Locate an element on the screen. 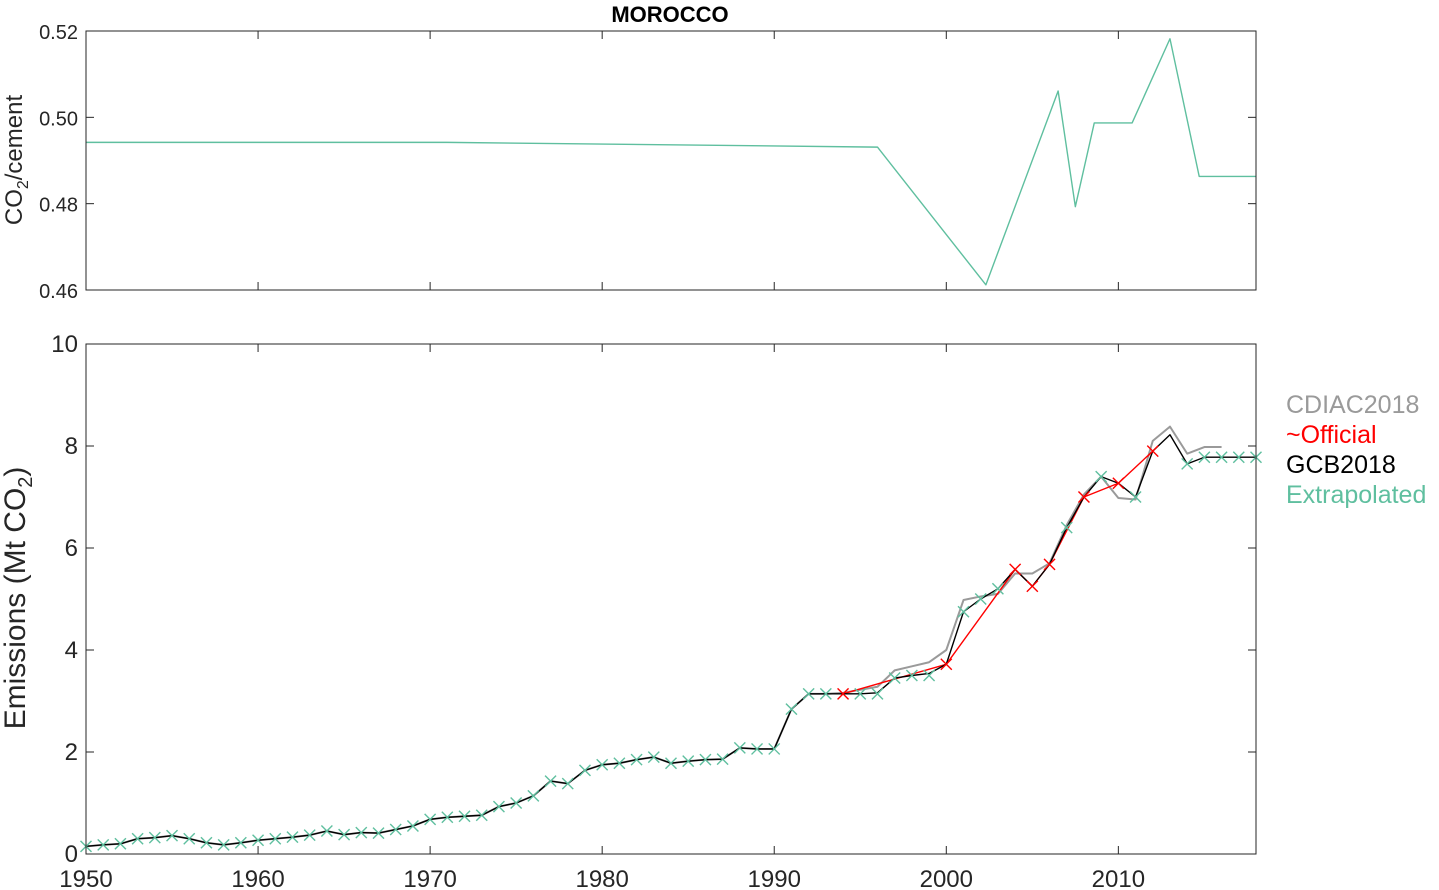  bottom-y-axis-label: Emissions (Mt CO2) is located at coordinates (18, 598).